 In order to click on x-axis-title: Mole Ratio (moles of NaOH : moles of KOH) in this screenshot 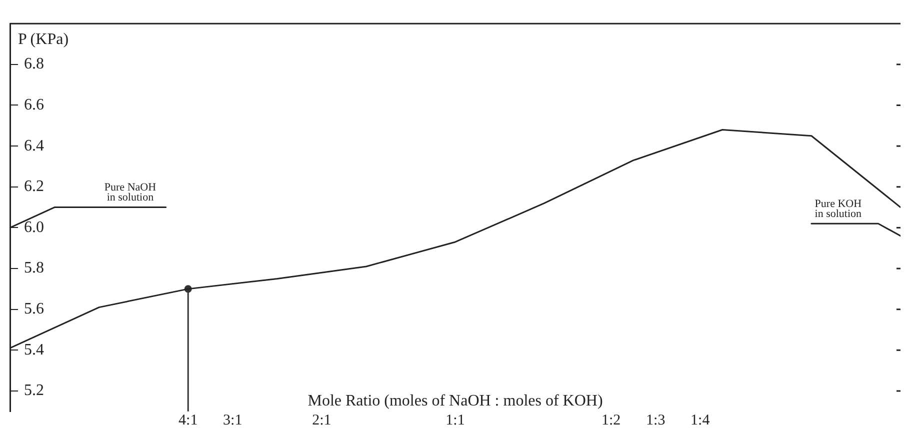, I will do `click(455, 401)`.